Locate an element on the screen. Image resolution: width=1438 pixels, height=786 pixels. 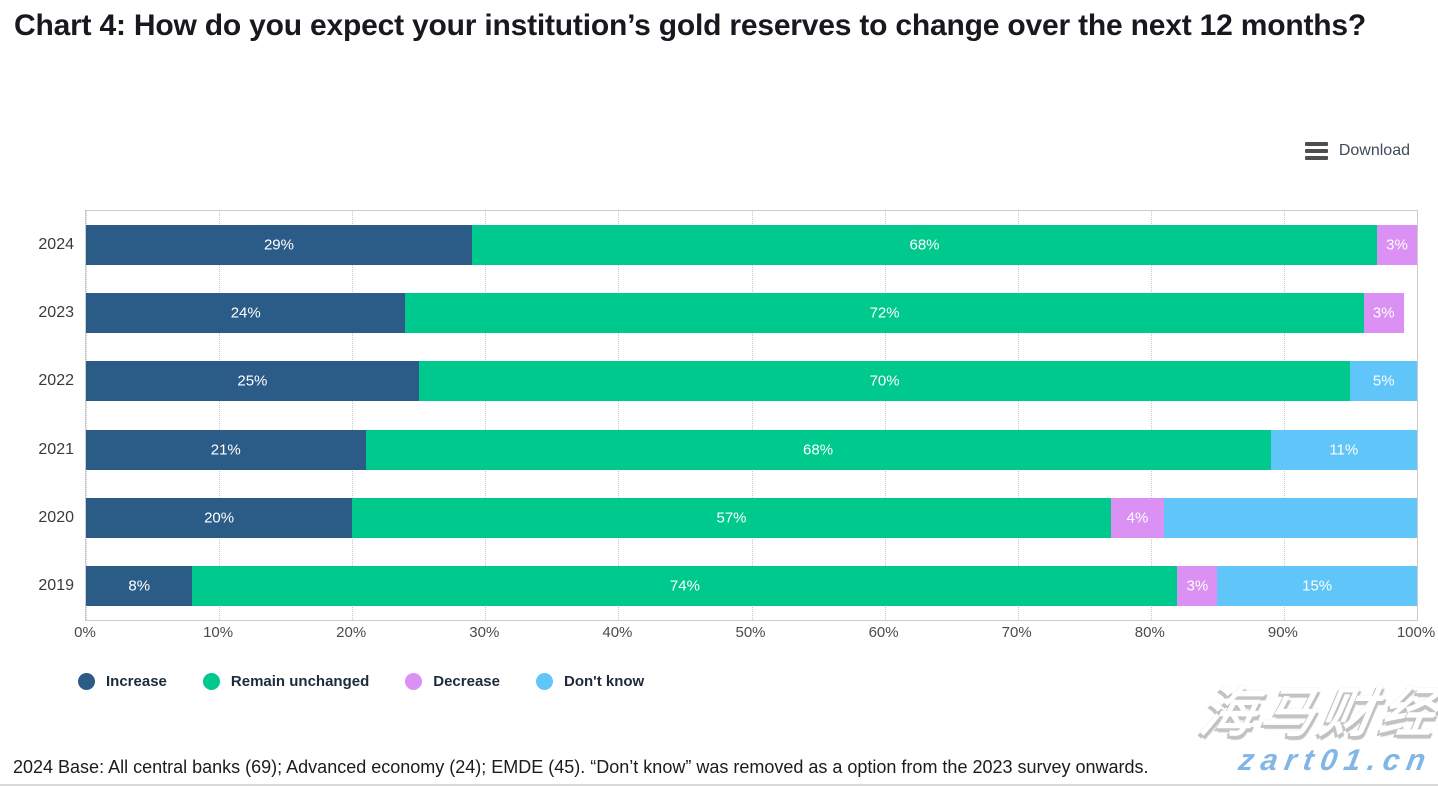
bar-segment: 57% is located at coordinates (731, 517).